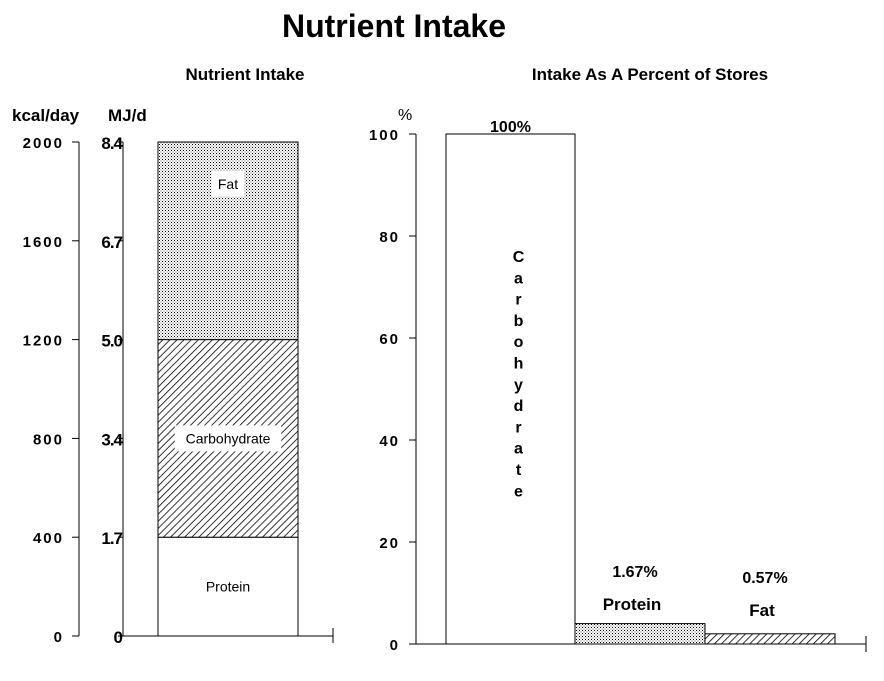  I want to click on right-y-tick-label: 80, so click(389, 237).